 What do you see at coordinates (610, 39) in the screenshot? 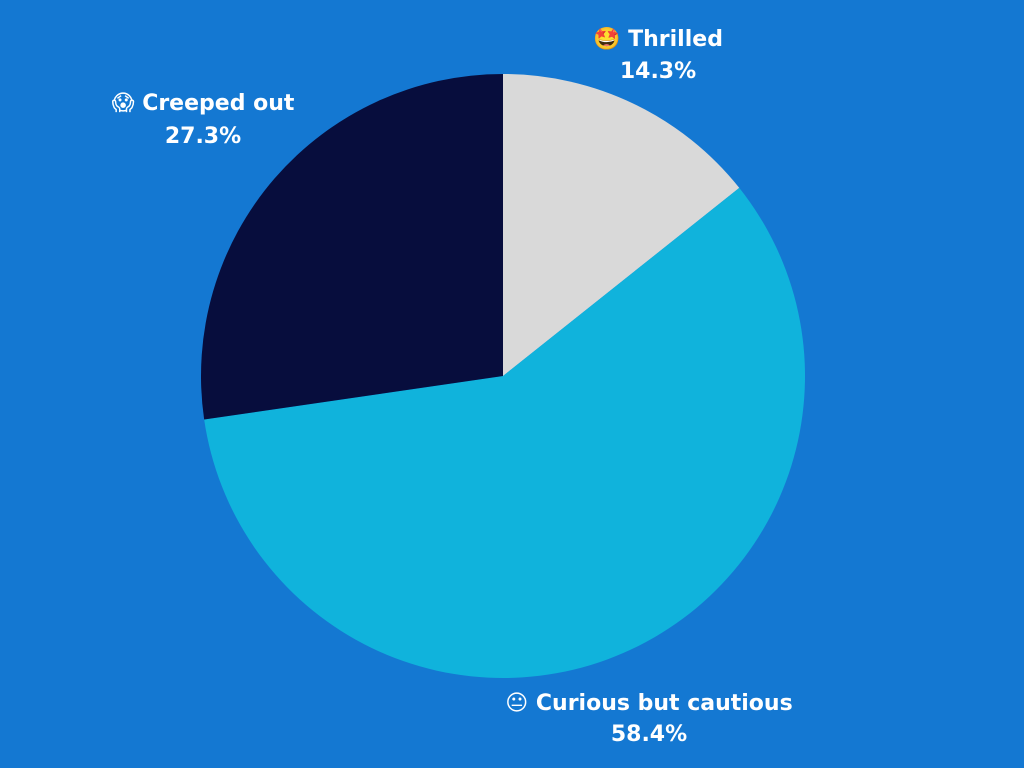
I see `star-struck-emoji-icon: 🤩` at bounding box center [610, 39].